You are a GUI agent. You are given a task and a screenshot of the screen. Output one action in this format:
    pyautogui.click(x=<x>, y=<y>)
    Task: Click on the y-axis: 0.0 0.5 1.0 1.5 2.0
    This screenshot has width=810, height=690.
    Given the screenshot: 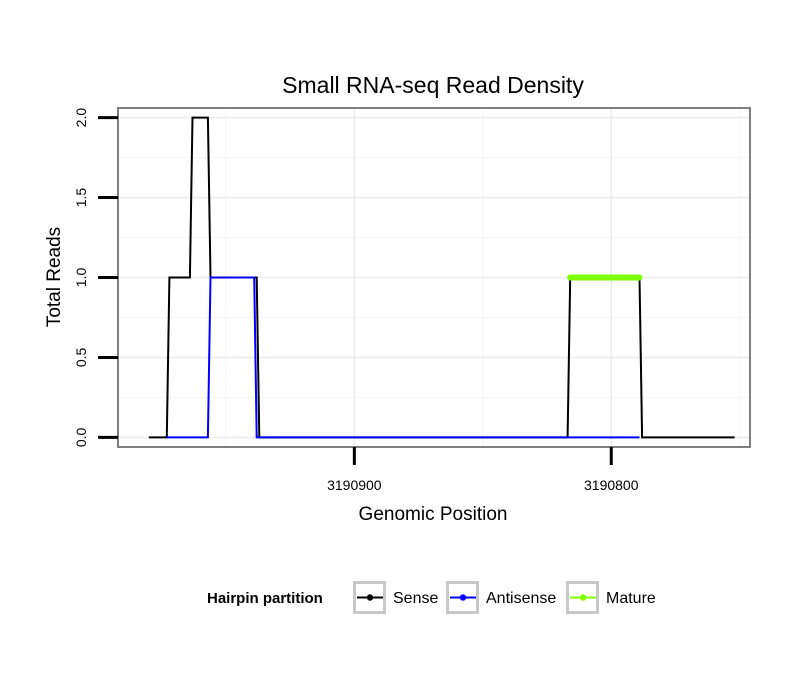 What is the action you would take?
    pyautogui.click(x=95, y=277)
    